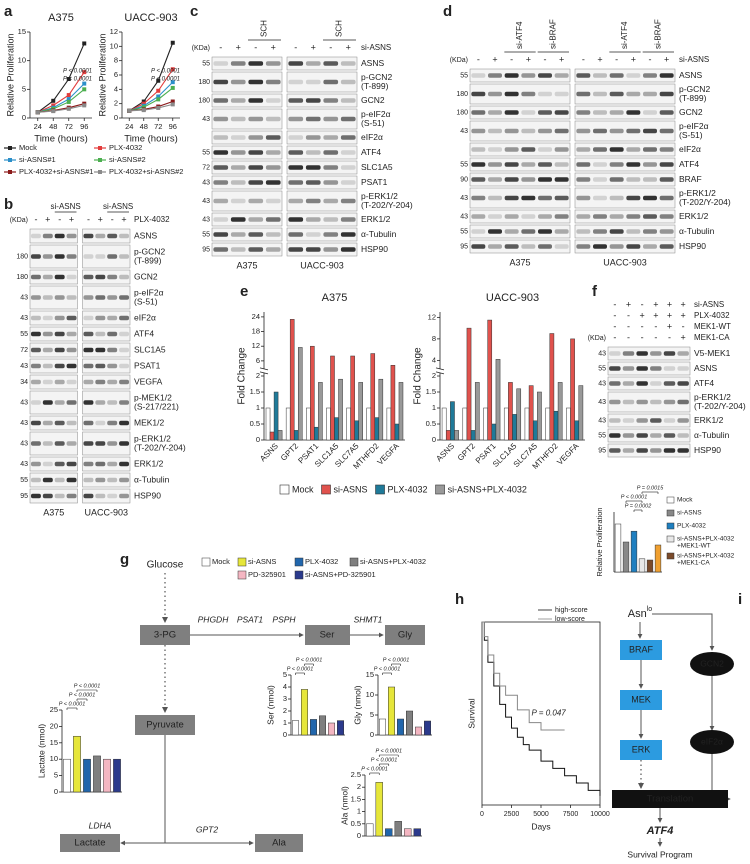 The width and height of the screenshot is (750, 864). Describe the element at coordinates (377, 167) in the screenshot. I see `protein-label: SLC1A5` at that location.